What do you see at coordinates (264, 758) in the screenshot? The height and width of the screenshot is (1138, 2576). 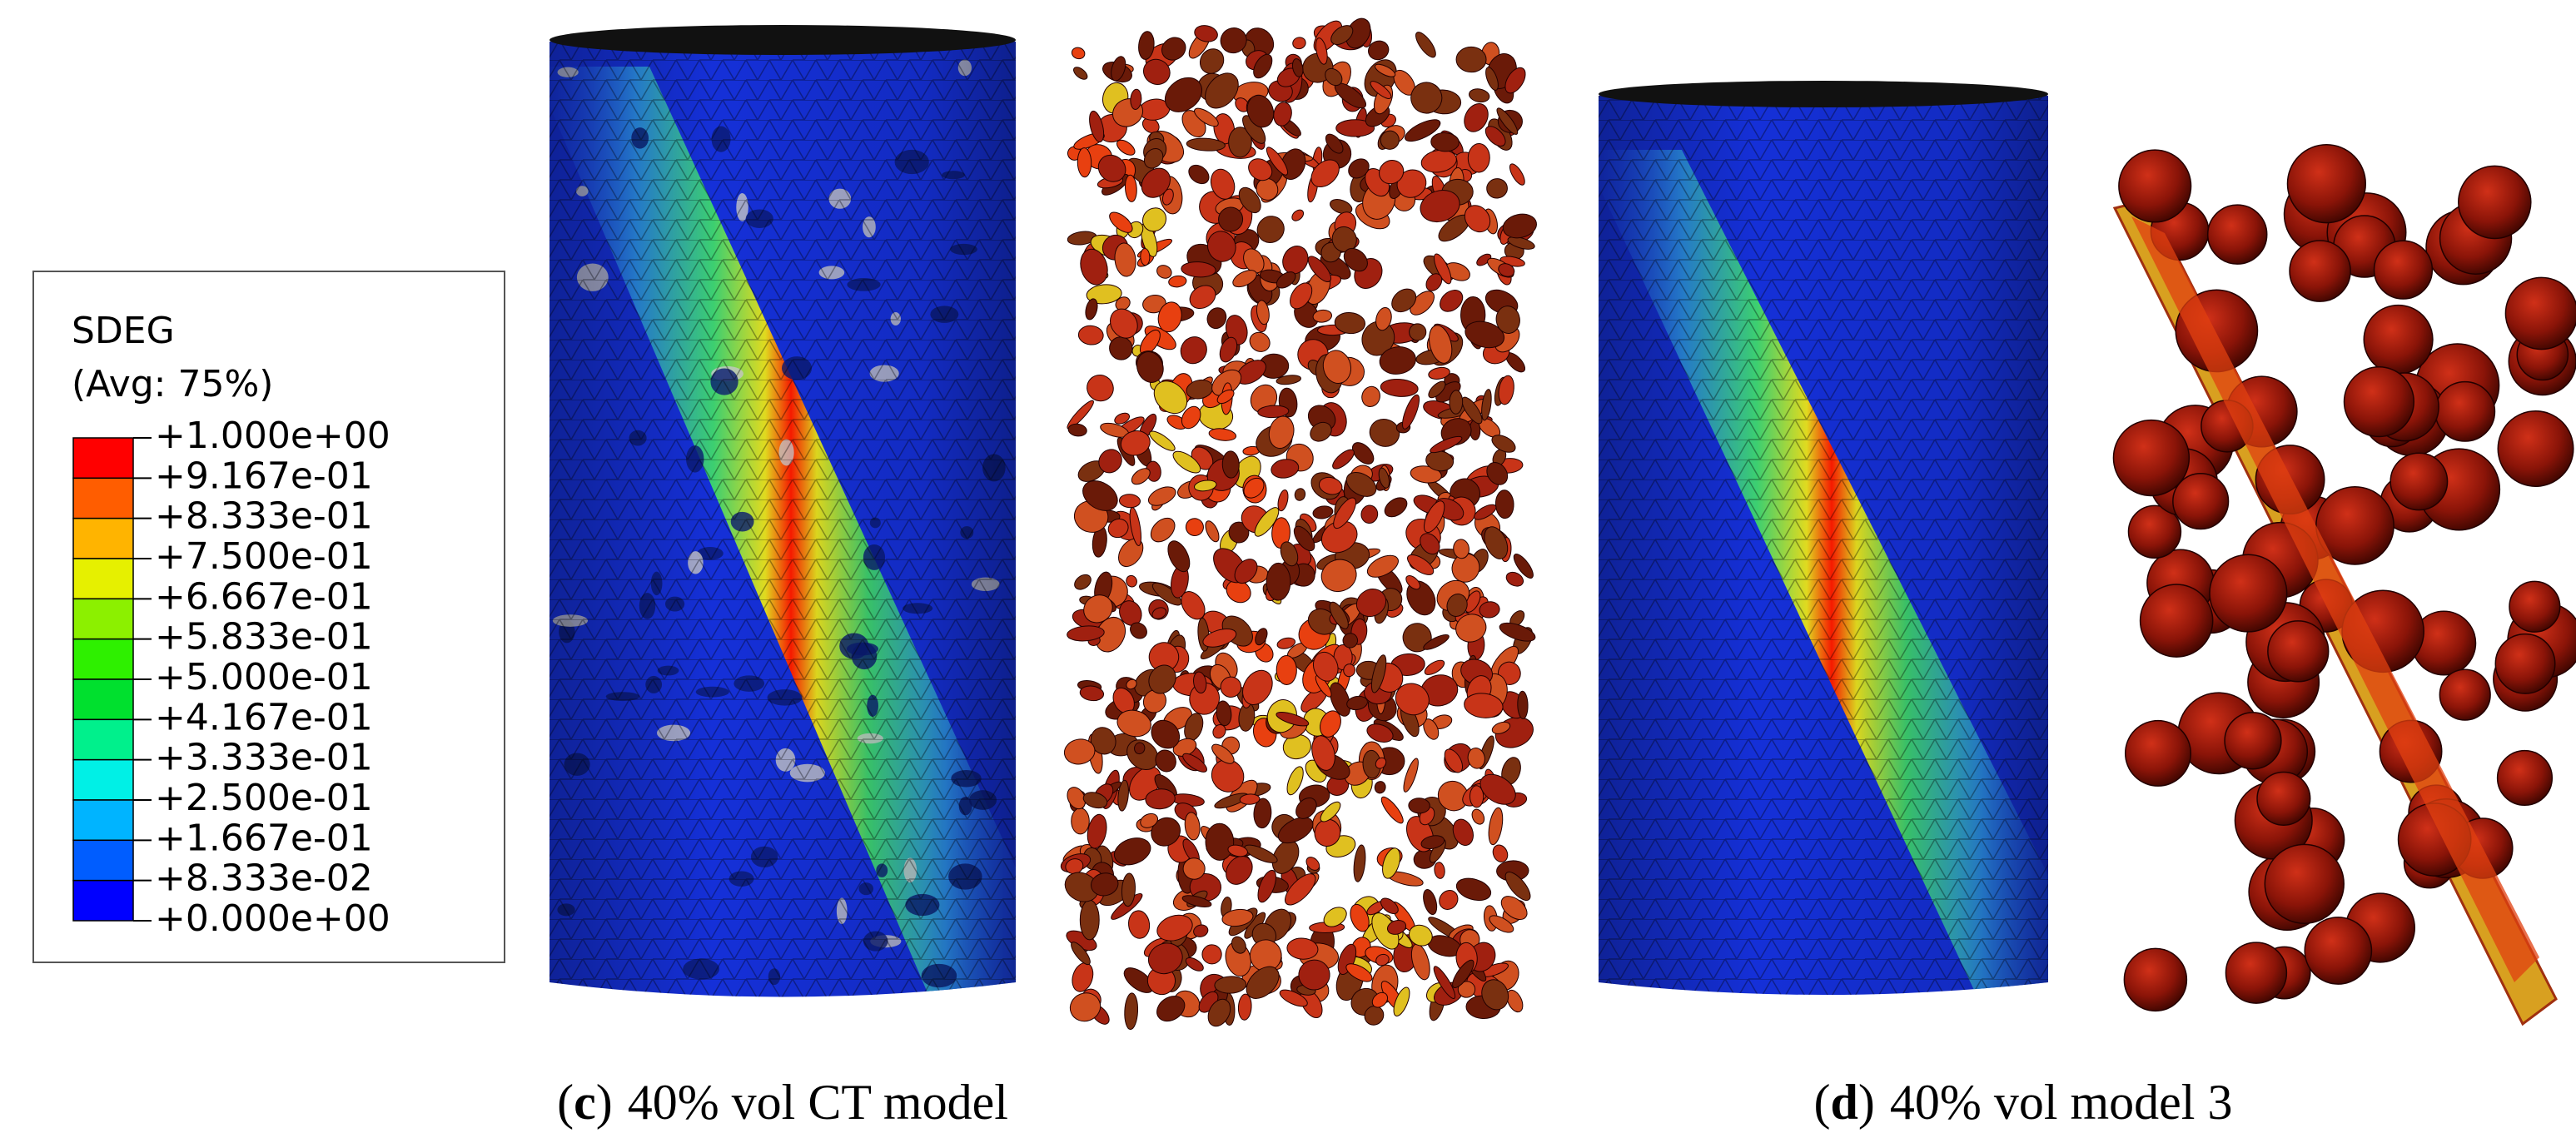 I see `colorbar-label: +3.333e-01` at bounding box center [264, 758].